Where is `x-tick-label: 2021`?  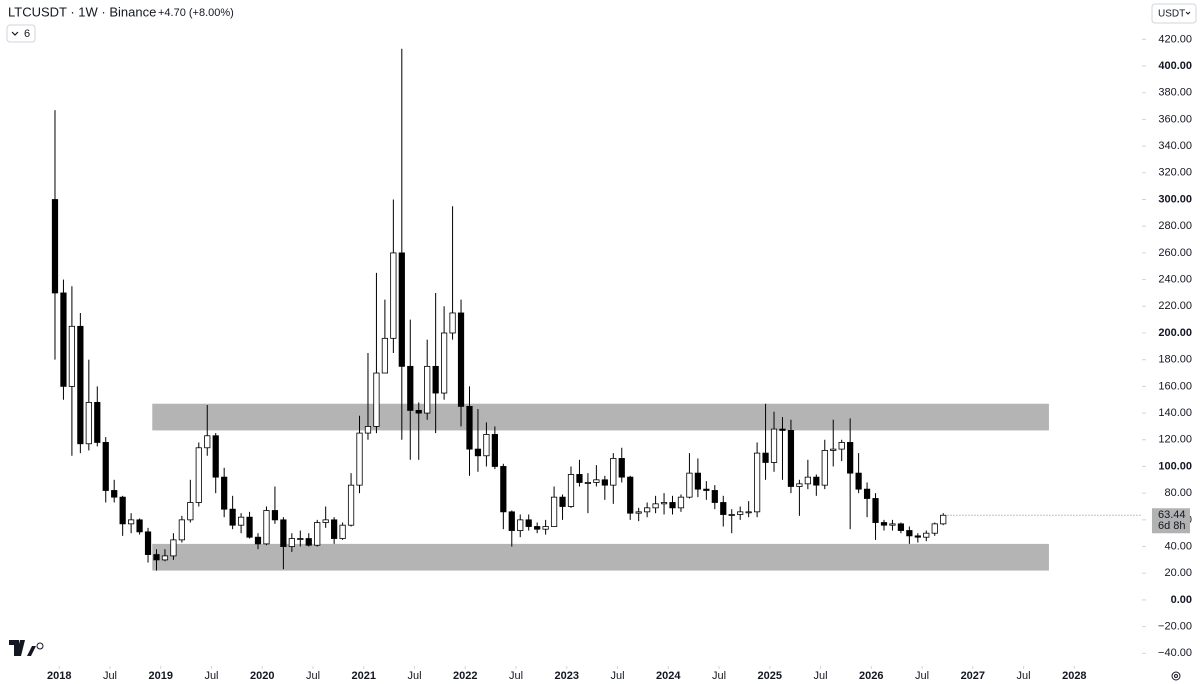
x-tick-label: 2021 is located at coordinates (364, 676).